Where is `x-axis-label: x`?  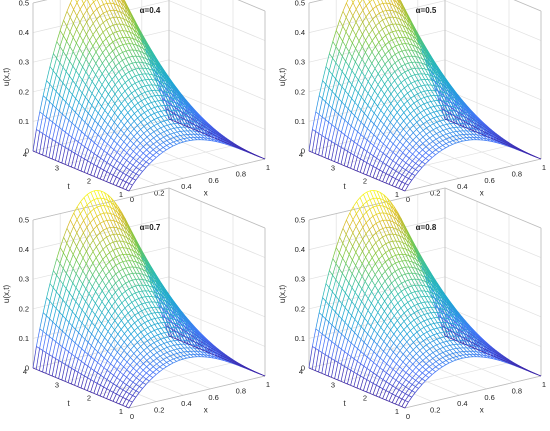
x-axis-label: x is located at coordinates (206, 192).